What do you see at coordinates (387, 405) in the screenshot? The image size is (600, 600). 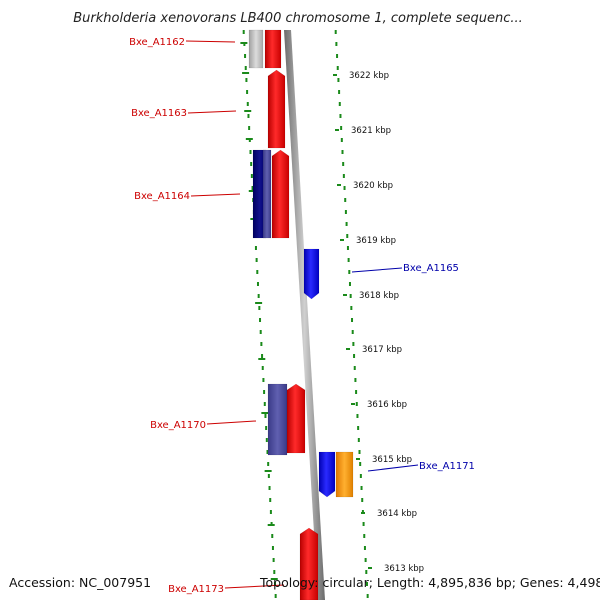 I see `kbp-tick-label: 3616 kbp` at bounding box center [387, 405].